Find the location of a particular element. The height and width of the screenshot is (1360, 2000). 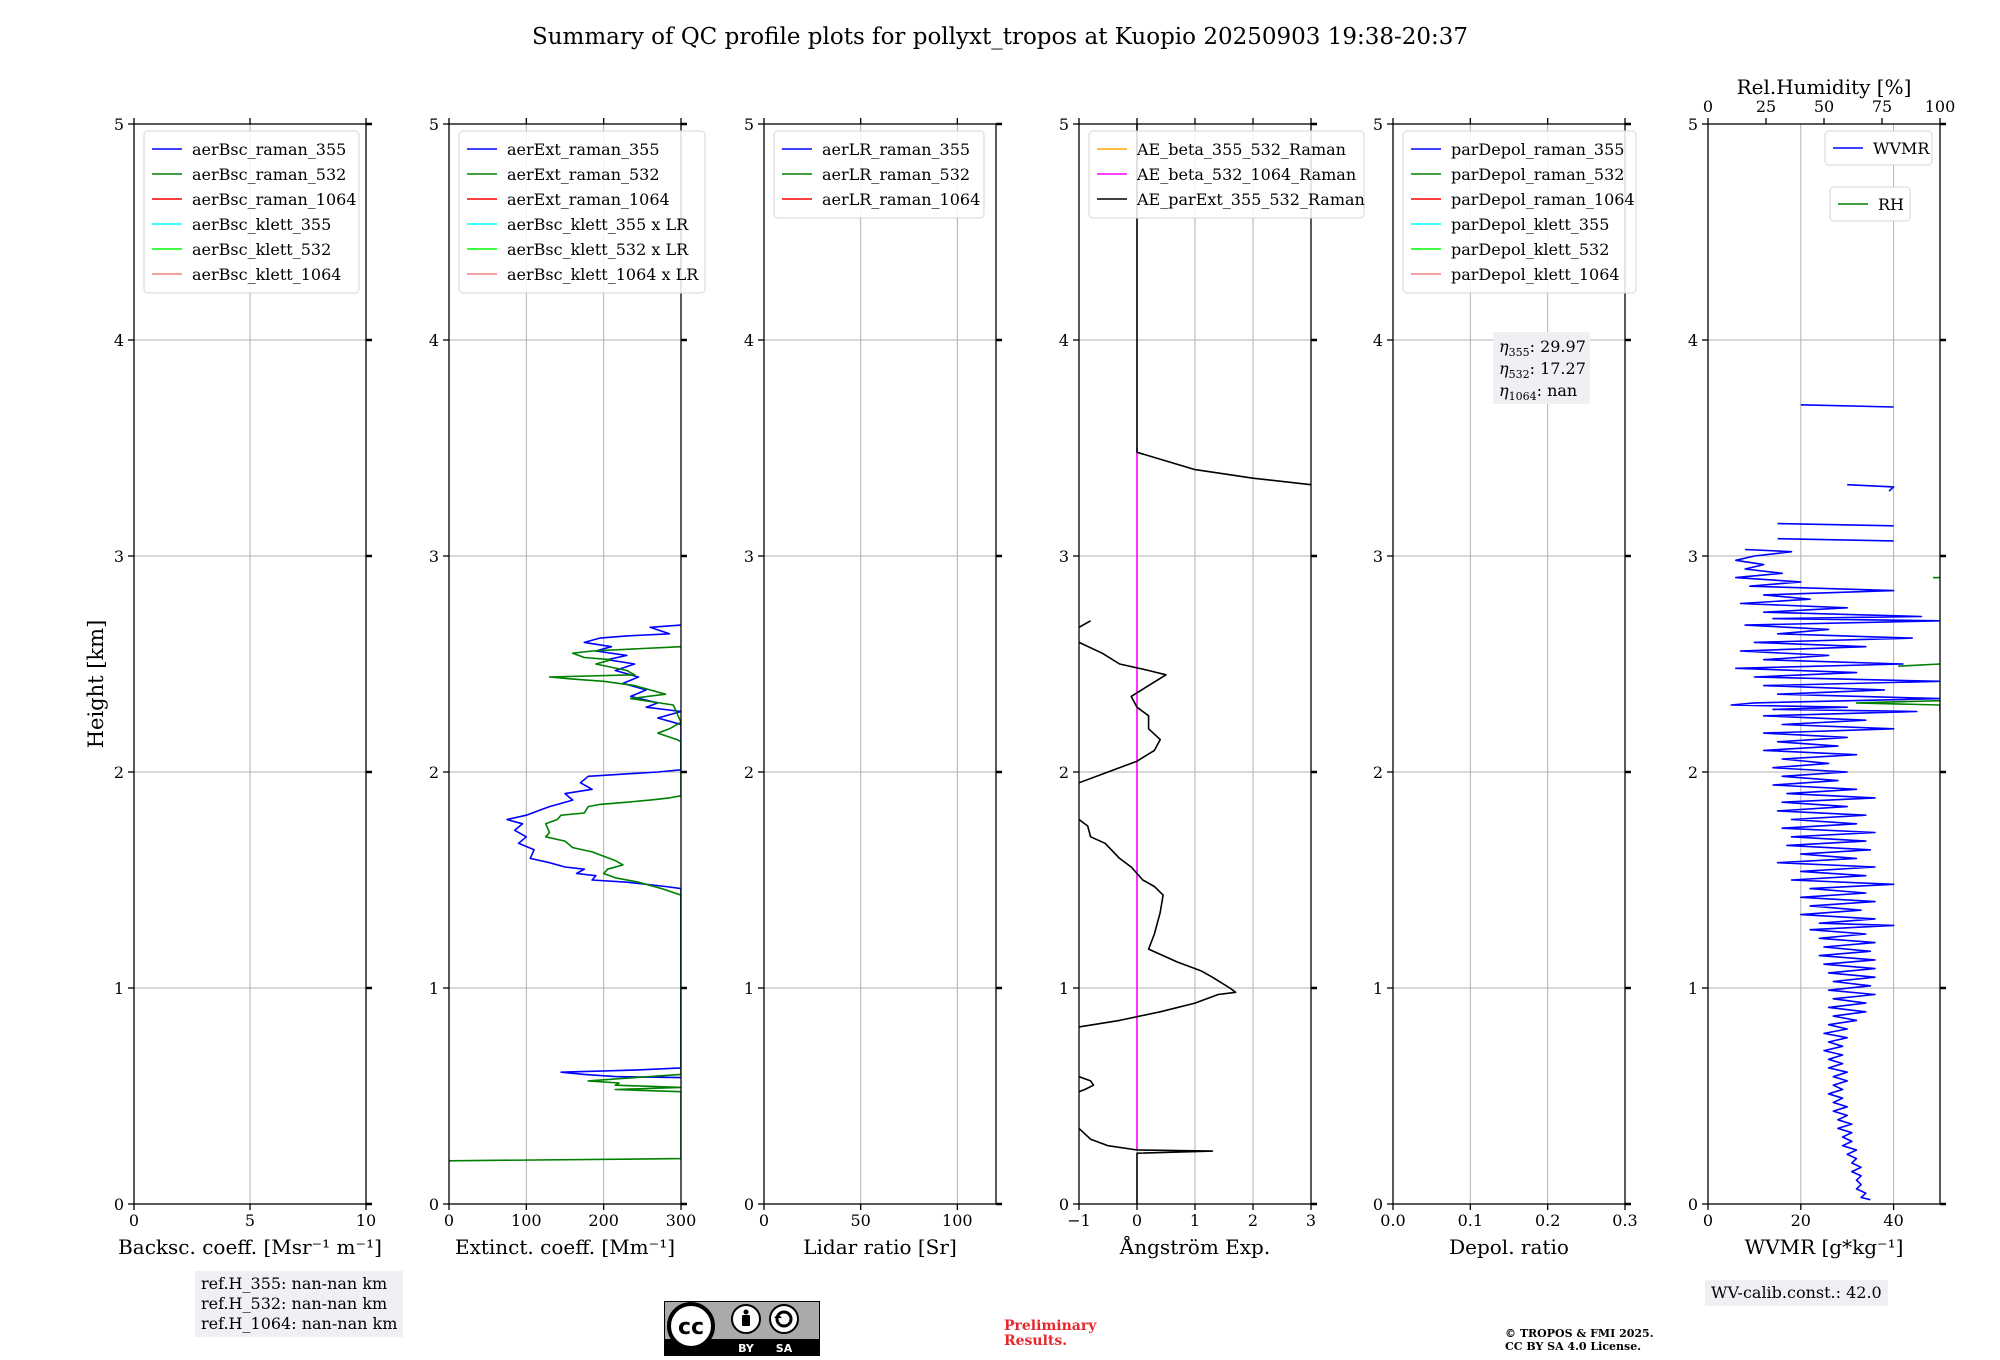

sa-sharealike-icon is located at coordinates (784, 1319).